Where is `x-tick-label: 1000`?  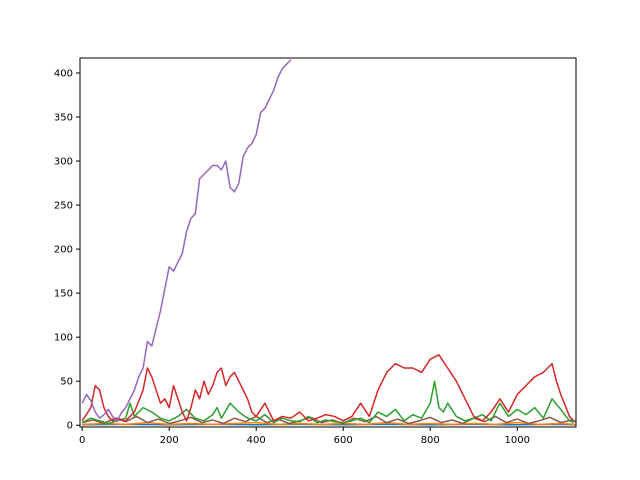 x-tick-label: 1000 is located at coordinates (517, 440).